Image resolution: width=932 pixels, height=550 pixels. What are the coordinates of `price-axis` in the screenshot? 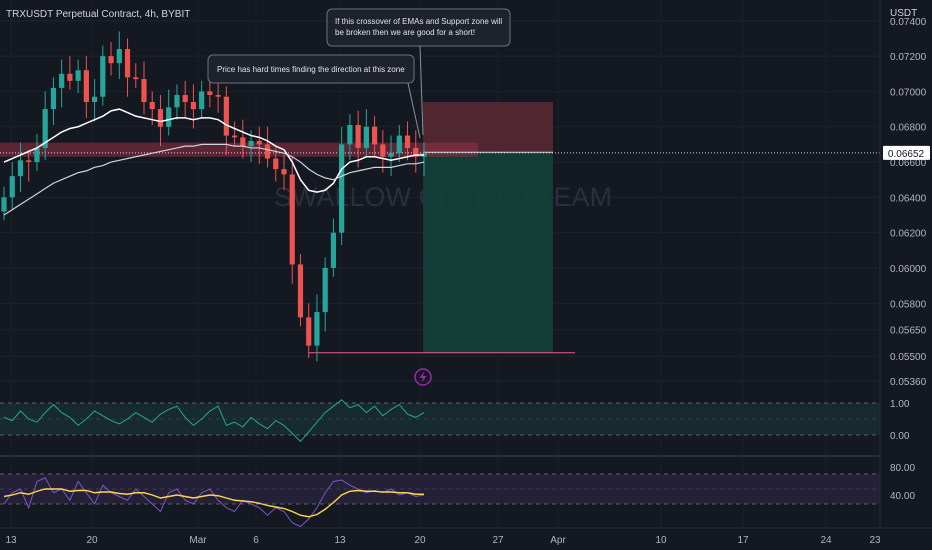 It's located at (906, 264).